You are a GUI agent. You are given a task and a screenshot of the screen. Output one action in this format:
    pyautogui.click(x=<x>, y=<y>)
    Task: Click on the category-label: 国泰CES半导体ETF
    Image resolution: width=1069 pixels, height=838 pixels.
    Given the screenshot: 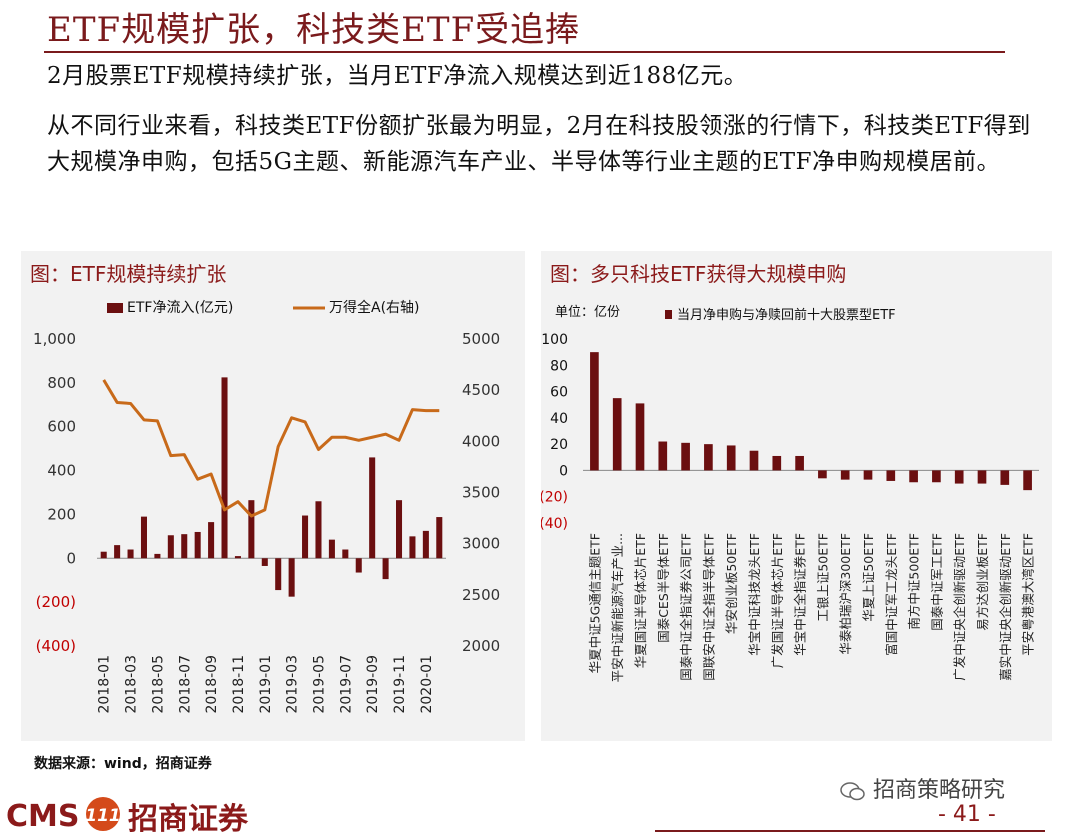 What is the action you would take?
    pyautogui.click(x=663, y=588)
    